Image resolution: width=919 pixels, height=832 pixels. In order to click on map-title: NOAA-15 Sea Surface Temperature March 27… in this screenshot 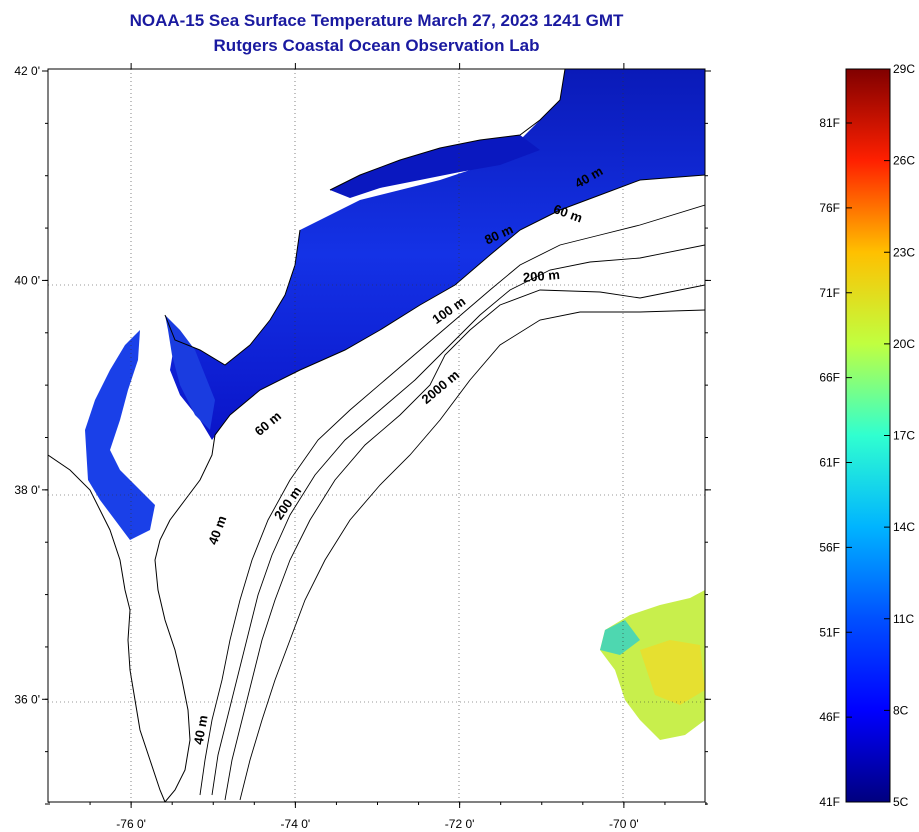, I will do `click(376, 20)`.